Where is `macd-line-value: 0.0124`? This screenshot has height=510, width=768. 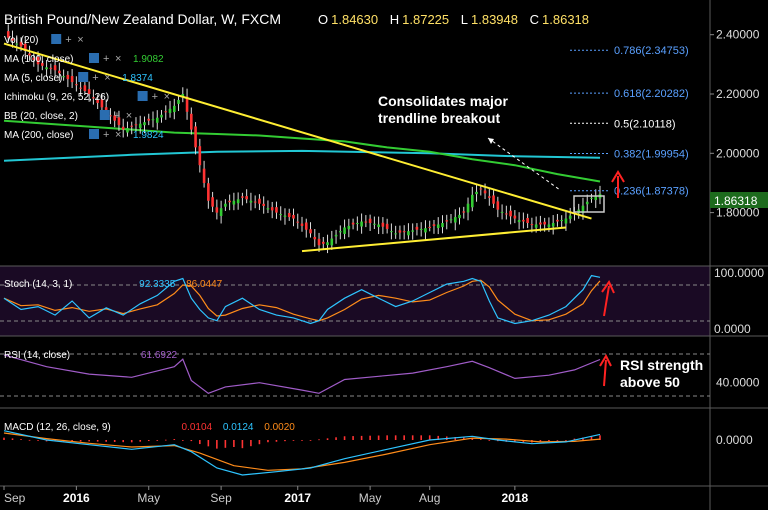
macd-line-value: 0.0124 is located at coordinates (238, 427).